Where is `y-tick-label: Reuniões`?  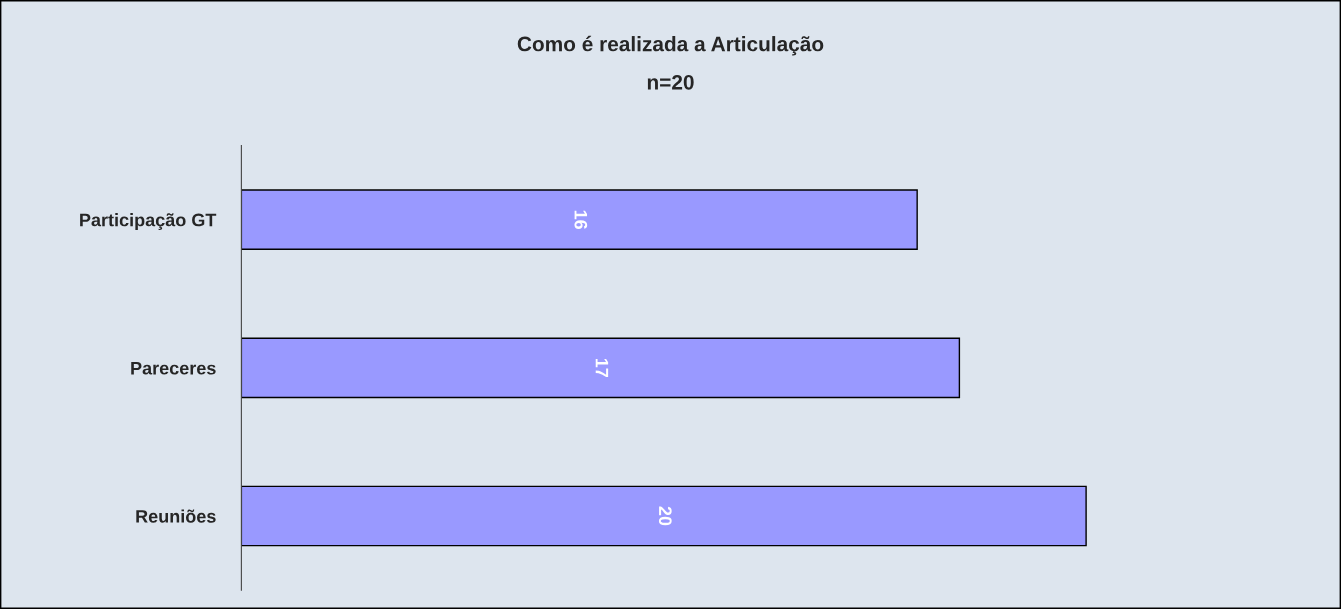
y-tick-label: Reuniões is located at coordinates (176, 516).